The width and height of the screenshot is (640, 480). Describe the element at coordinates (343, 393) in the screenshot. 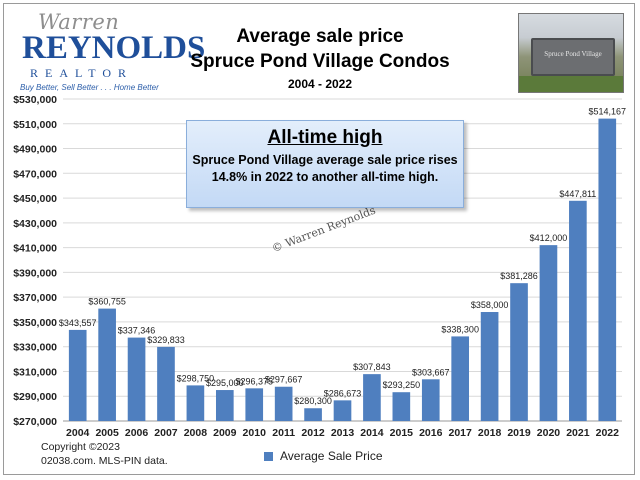

I see `data-label: $286,673` at that location.